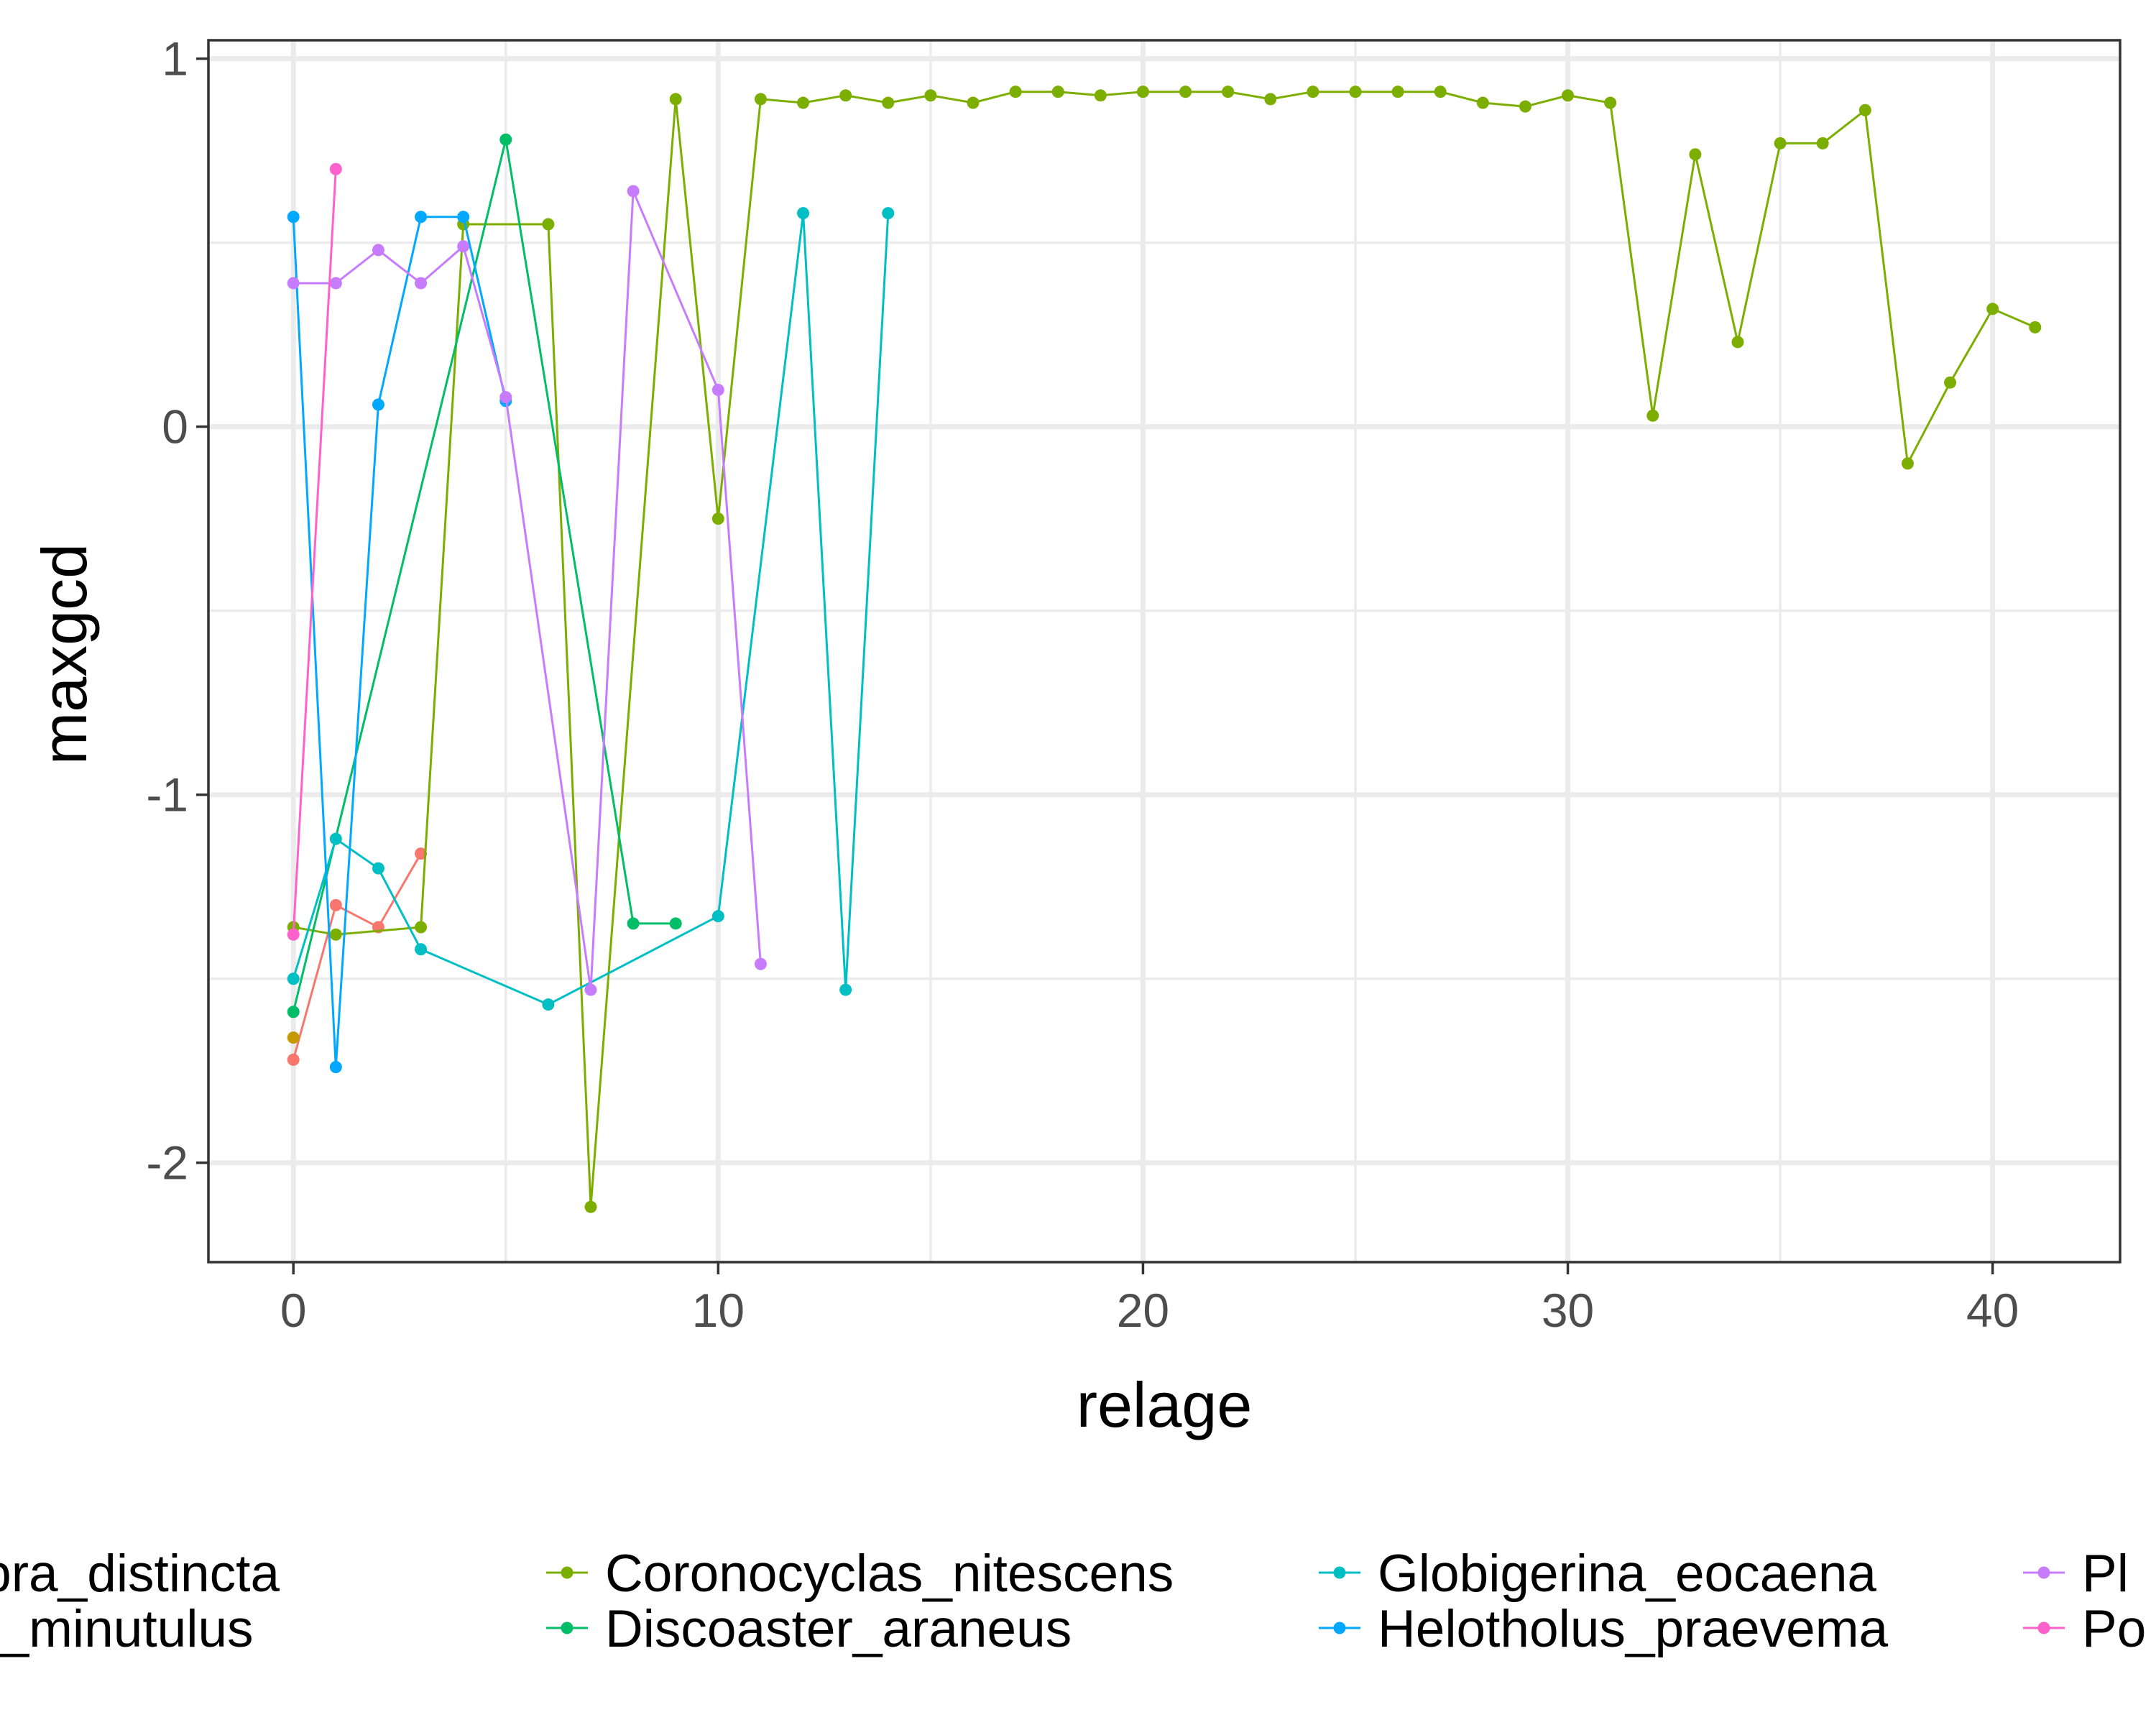 The width and height of the screenshot is (2156, 1725). I want to click on x-tick-label: 0, so click(293, 1310).